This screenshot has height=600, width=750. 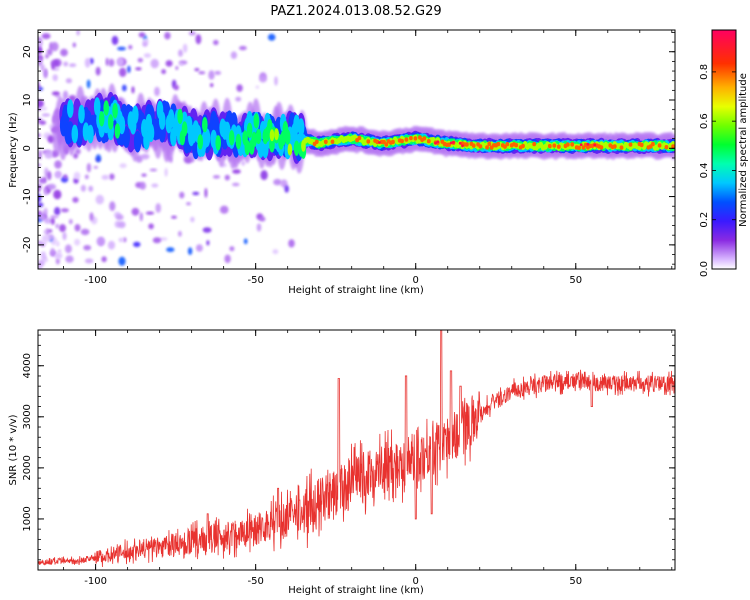 I want to click on snr-y-tick-label: 3000, so click(x=27, y=416).